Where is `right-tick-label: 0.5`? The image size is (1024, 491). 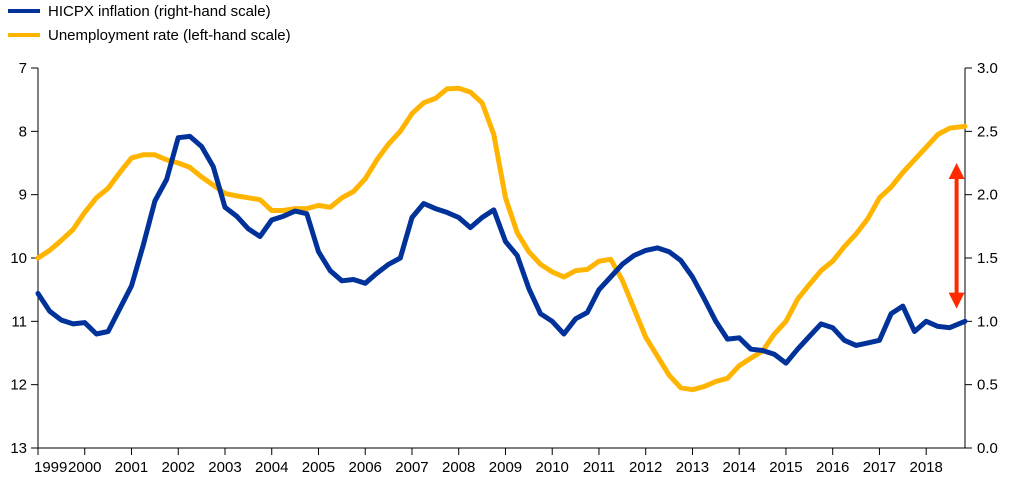
right-tick-label: 0.5 is located at coordinates (987, 385).